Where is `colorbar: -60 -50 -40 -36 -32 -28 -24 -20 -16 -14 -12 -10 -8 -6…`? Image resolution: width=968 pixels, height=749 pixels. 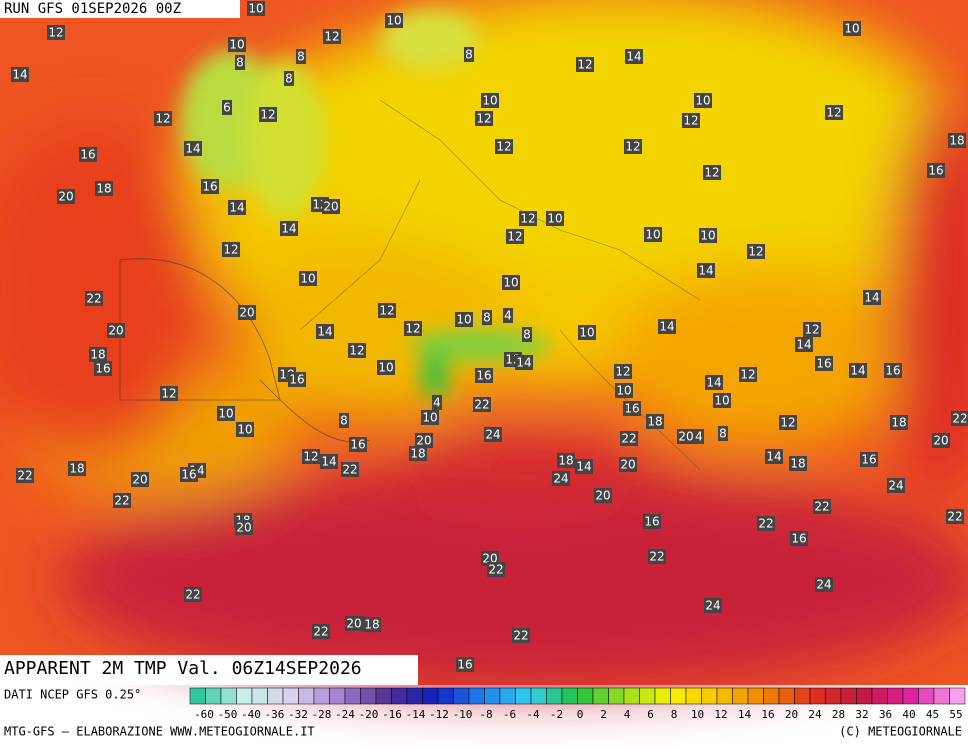 colorbar: -60 -50 -40 -36 -32 -28 -24 -20 -16 -14 -12 -10 -8 -6… is located at coordinates (577, 704).